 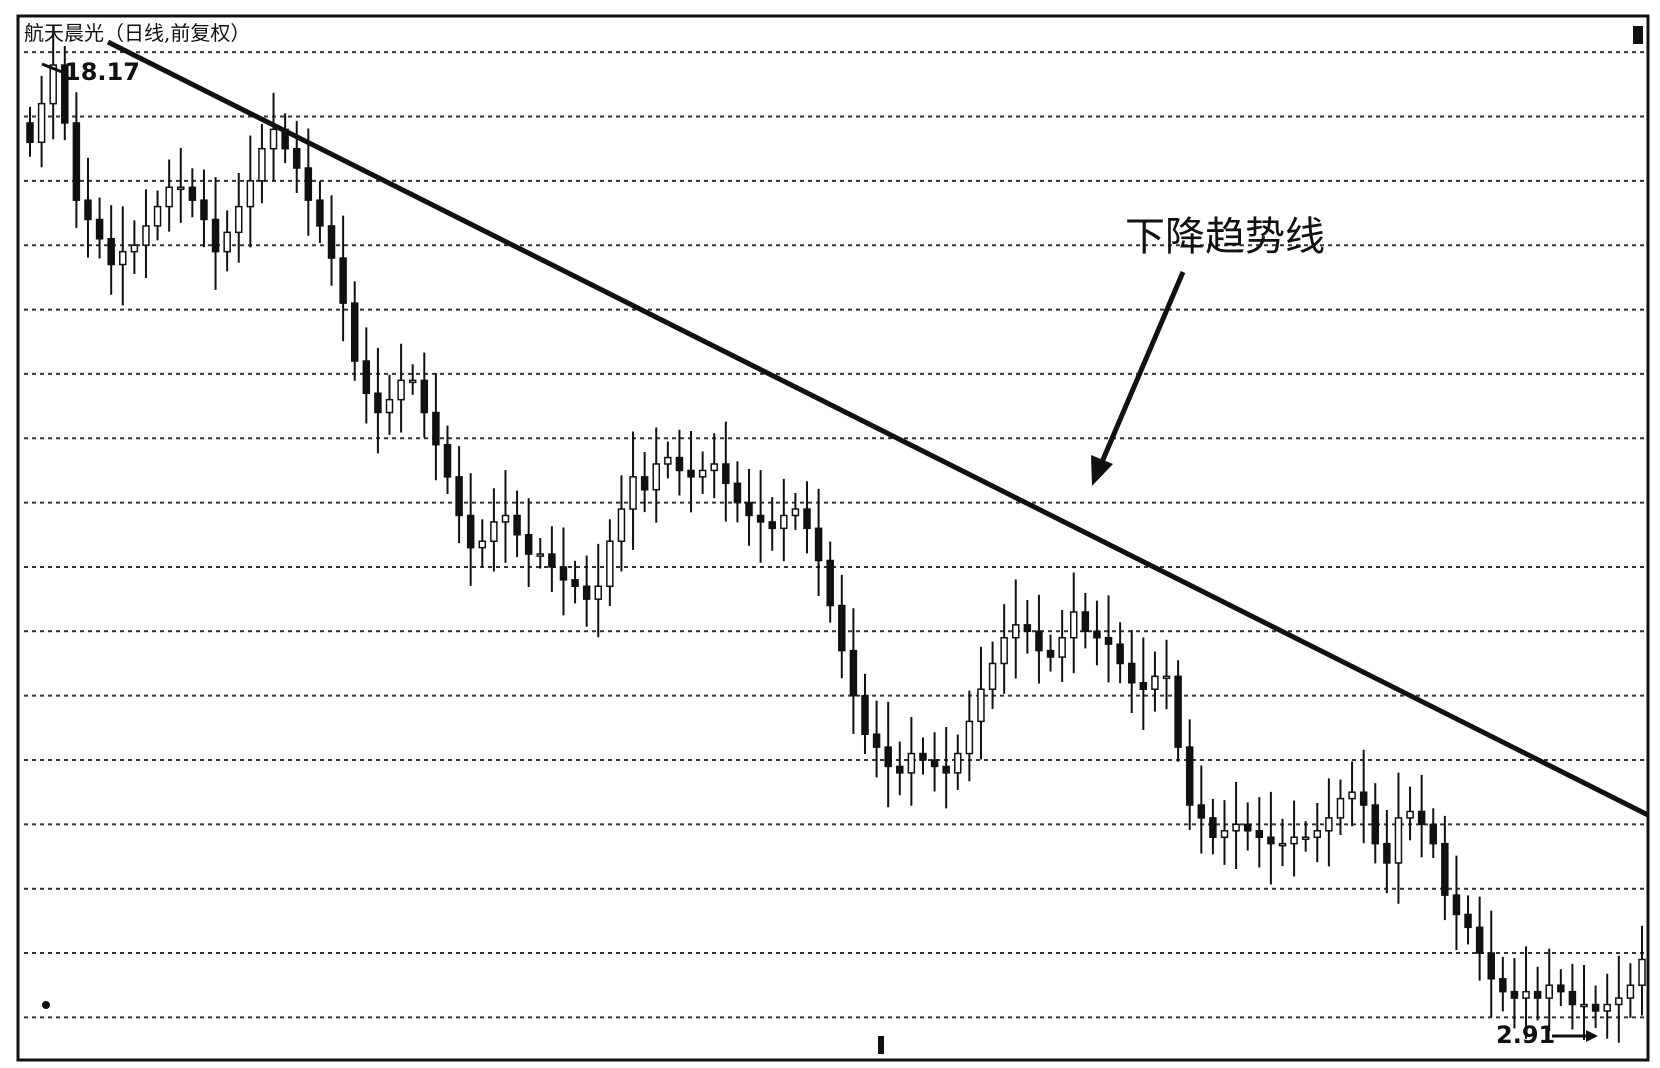 I want to click on annotation-arrow-shaft, so click(x=1142, y=367).